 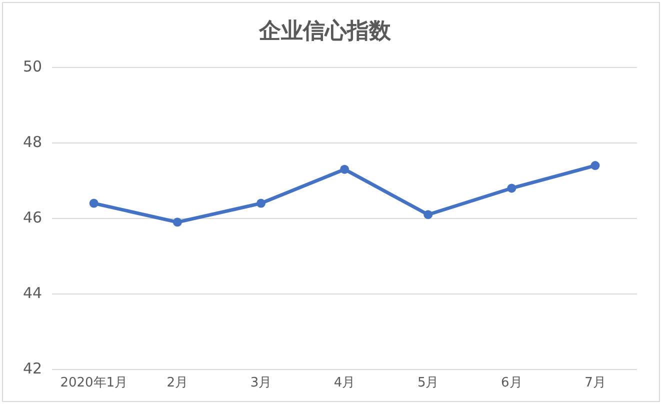 I want to click on x-tick-label: 4月, so click(x=345, y=383).